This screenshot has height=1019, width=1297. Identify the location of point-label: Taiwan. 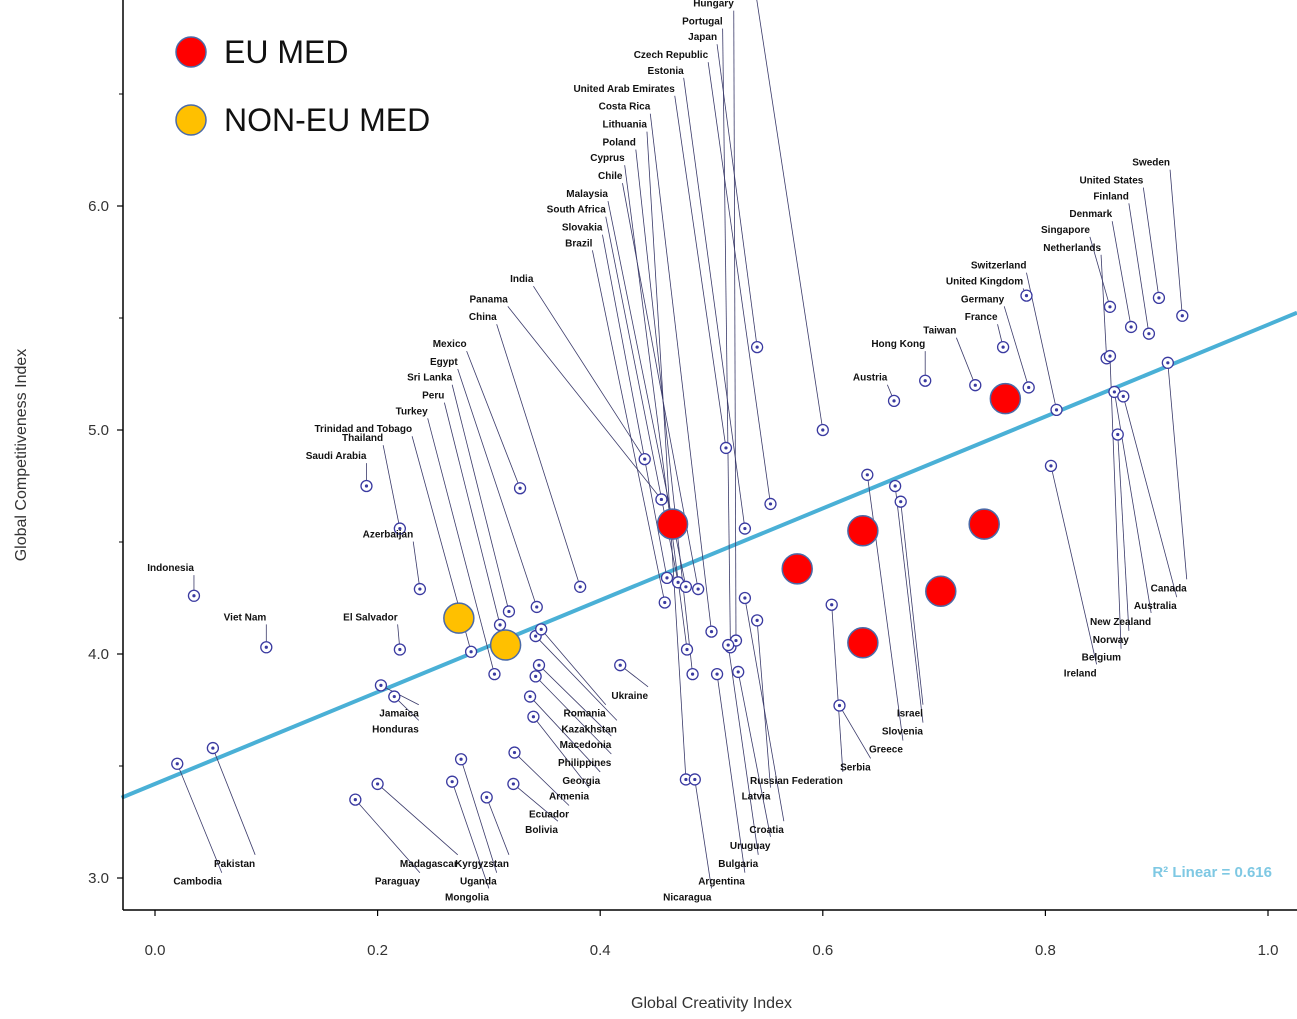
(939, 331).